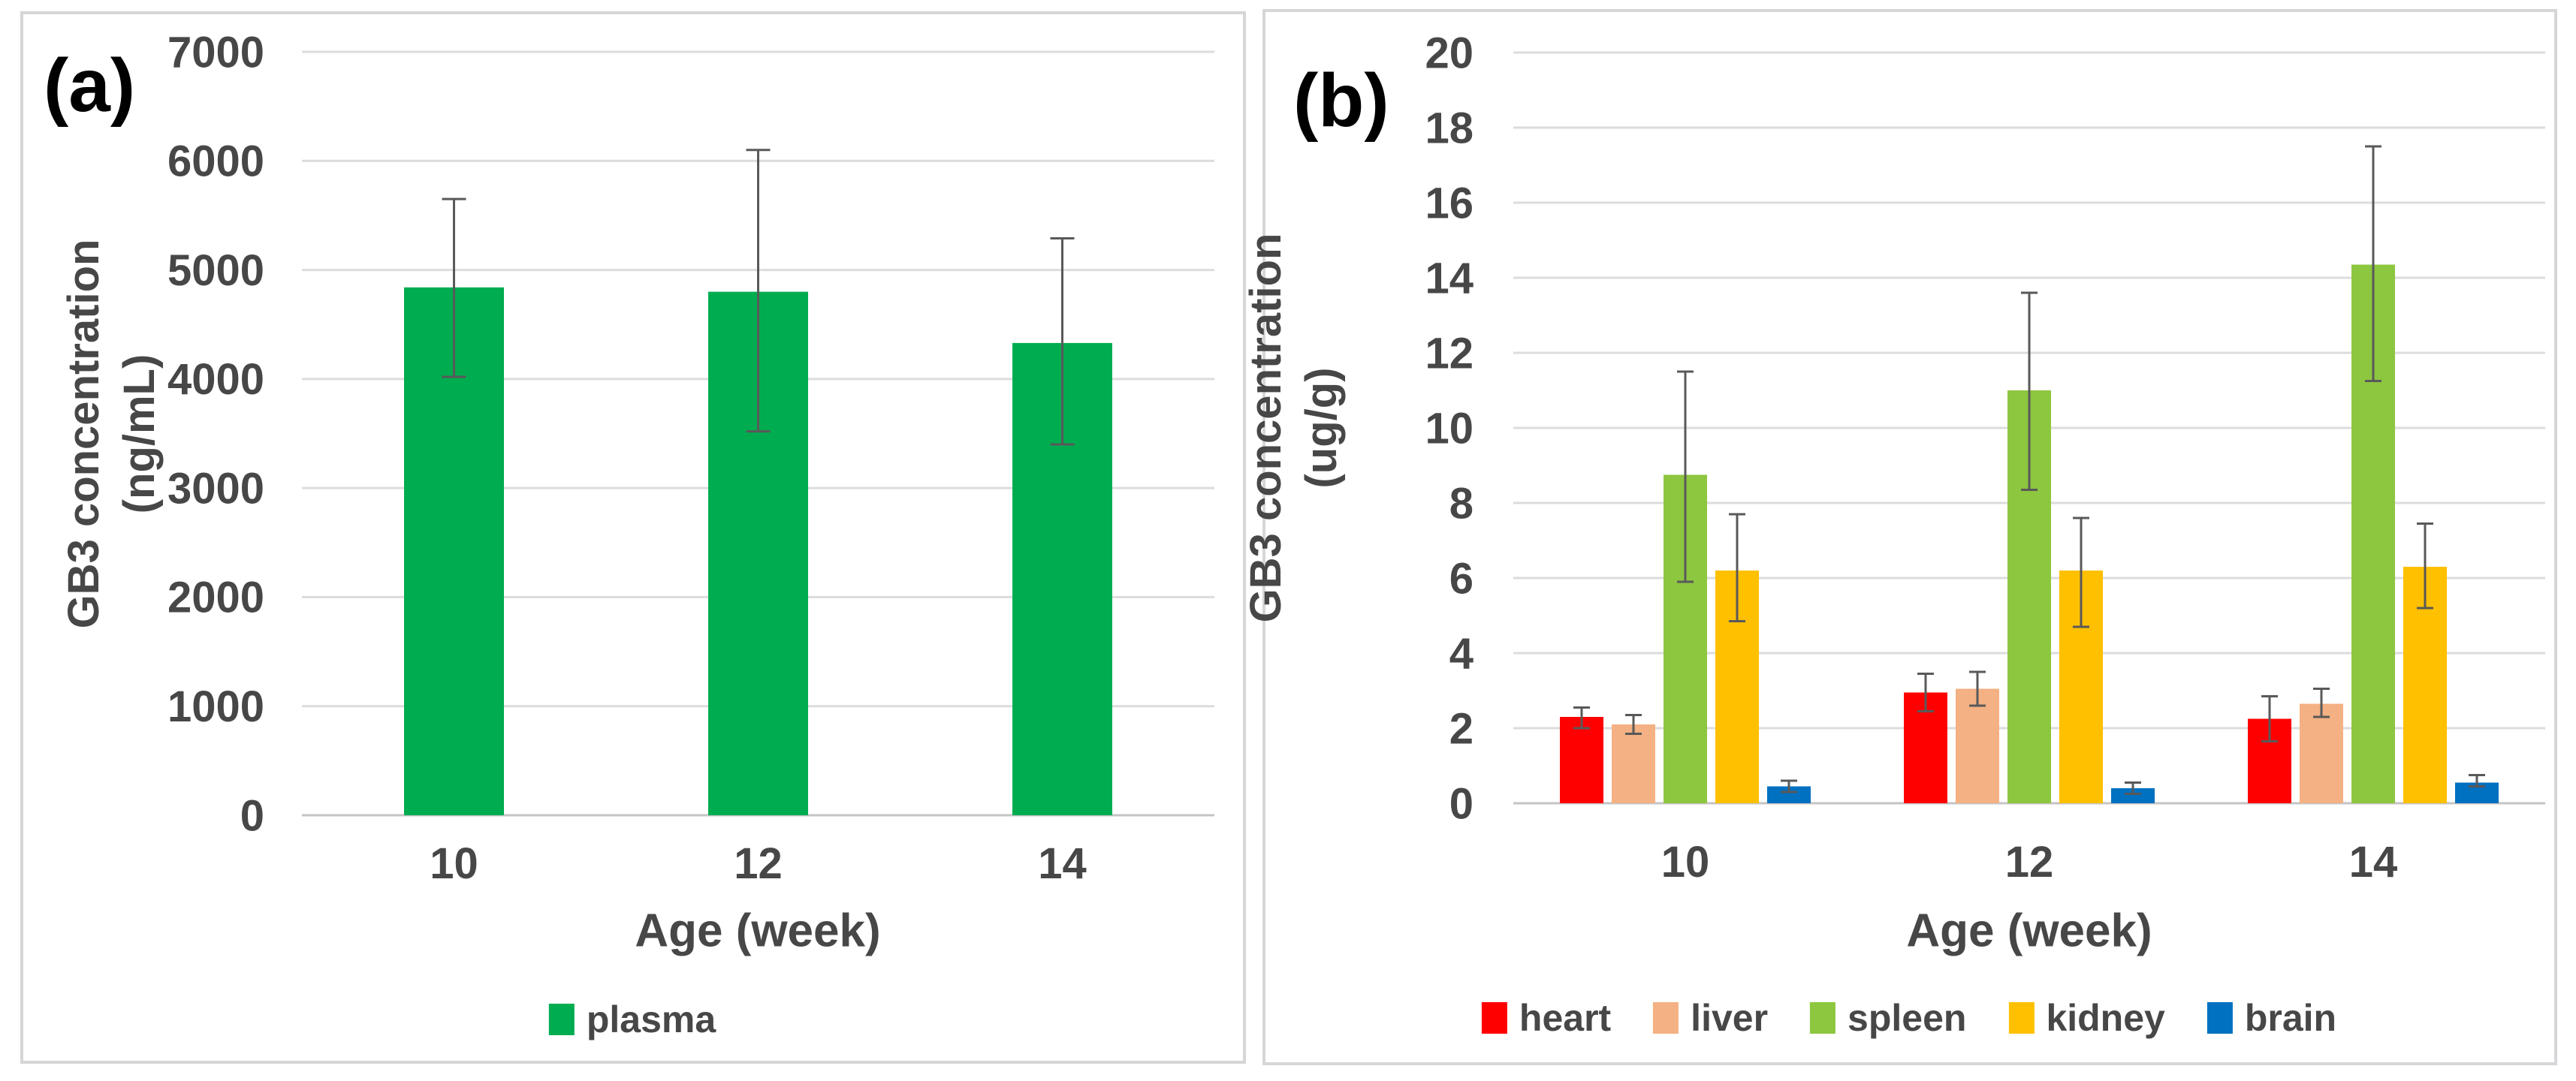 This screenshot has height=1081, width=2576. What do you see at coordinates (2219, 1018) in the screenshot?
I see `legend-swatch-brain` at bounding box center [2219, 1018].